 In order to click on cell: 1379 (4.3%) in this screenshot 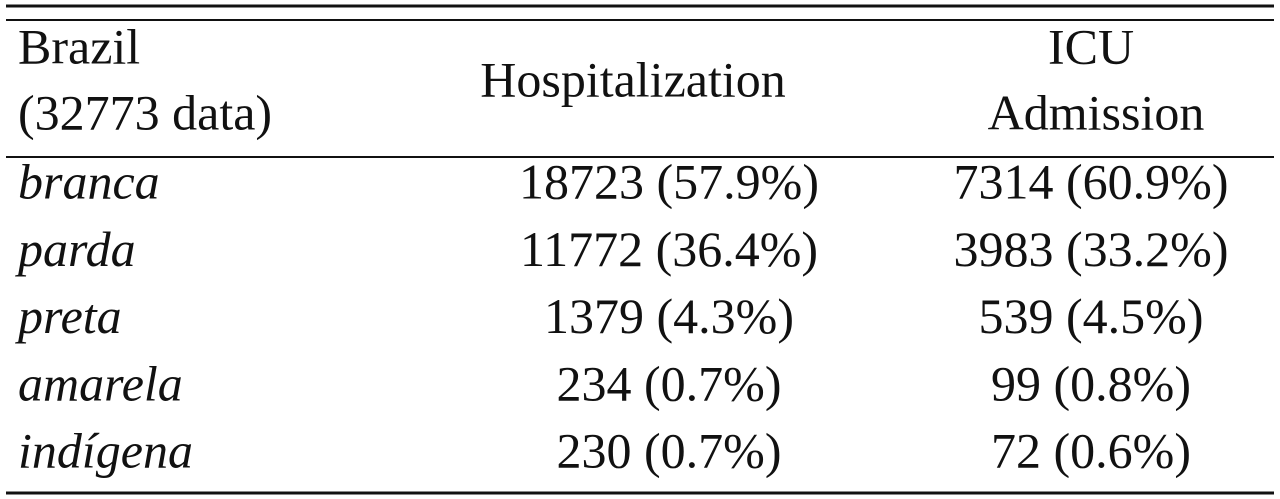, I will do `click(669, 316)`.